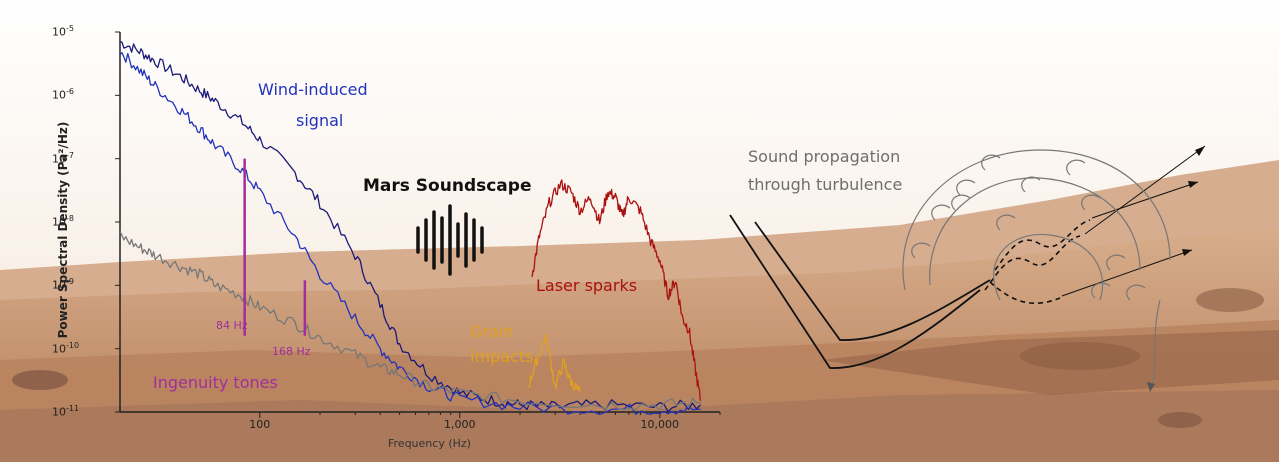  What do you see at coordinates (460, 424) in the screenshot?
I see `x-tick-label-1000: 1,000` at bounding box center [460, 424].